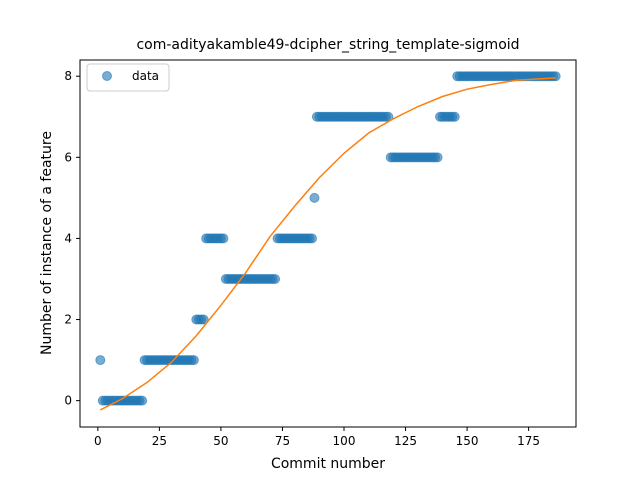 The height and width of the screenshot is (480, 640). I want to click on x-tick-label: 50, so click(220, 441).